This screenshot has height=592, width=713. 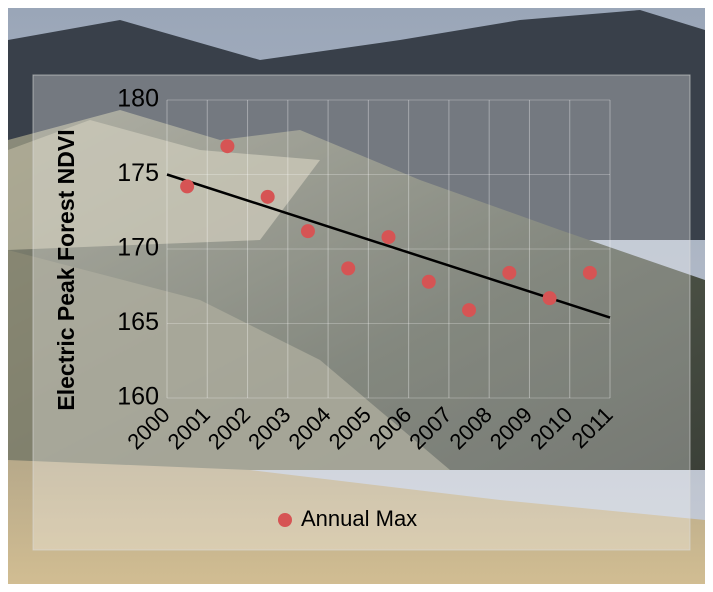 What do you see at coordinates (359, 518) in the screenshot?
I see `legend-label: Annual Max` at bounding box center [359, 518].